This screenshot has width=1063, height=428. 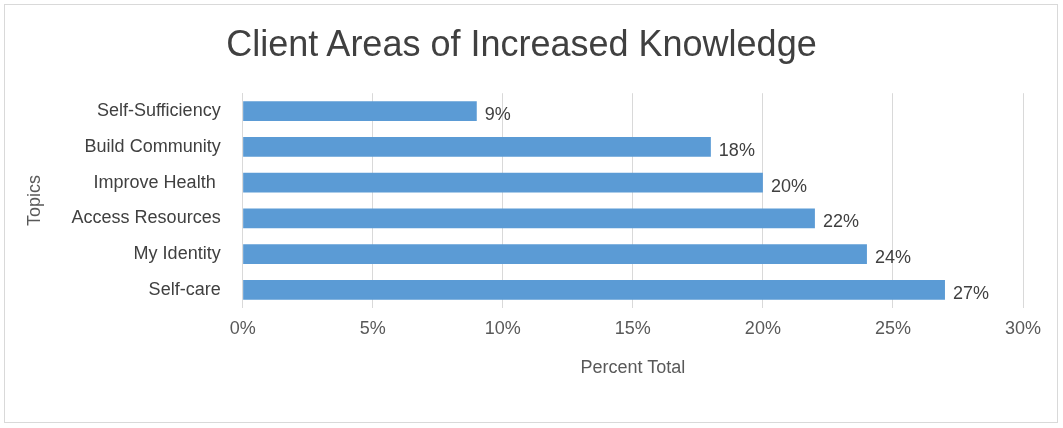 What do you see at coordinates (372, 327) in the screenshot?
I see `x-tick-label: 5%` at bounding box center [372, 327].